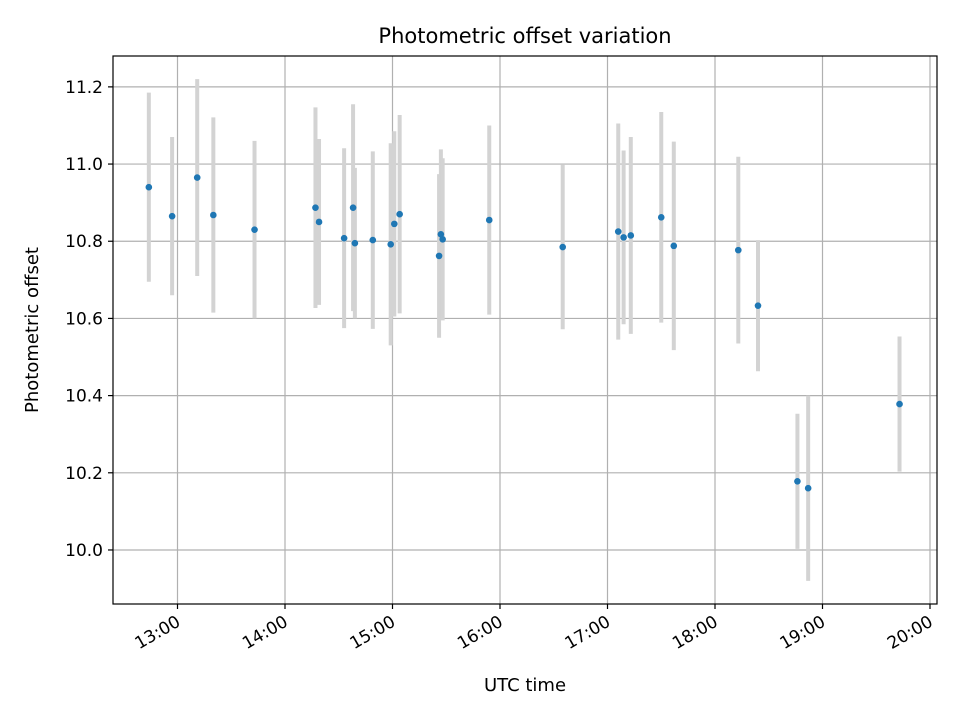  Describe the element at coordinates (84, 397) in the screenshot. I see `y-tick-label: 10.4` at that location.